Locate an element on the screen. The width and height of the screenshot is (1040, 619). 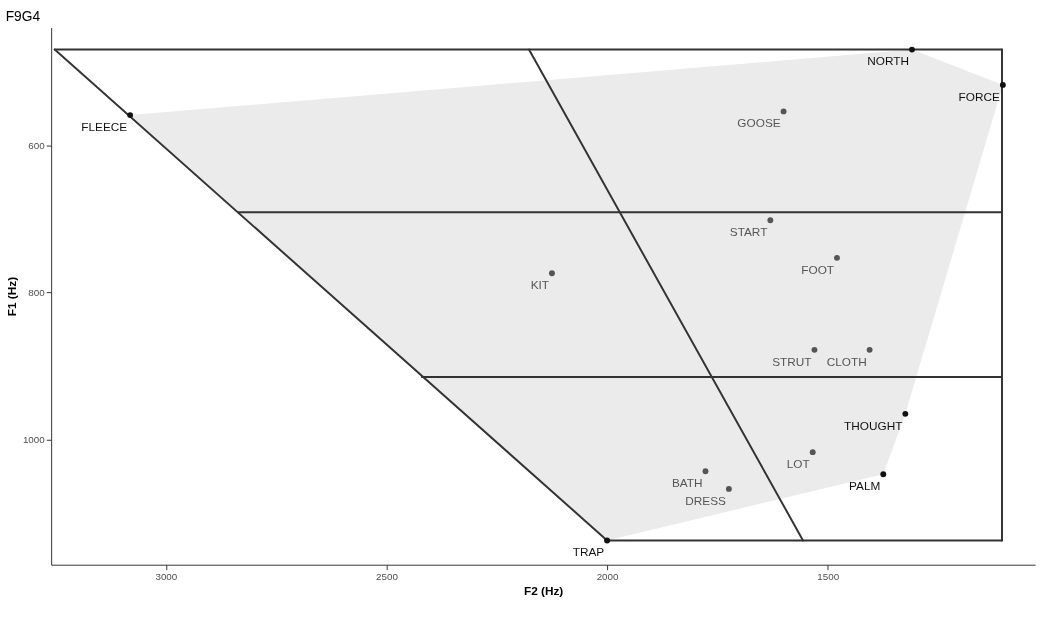
data-label: GOOSE is located at coordinates (759, 123).